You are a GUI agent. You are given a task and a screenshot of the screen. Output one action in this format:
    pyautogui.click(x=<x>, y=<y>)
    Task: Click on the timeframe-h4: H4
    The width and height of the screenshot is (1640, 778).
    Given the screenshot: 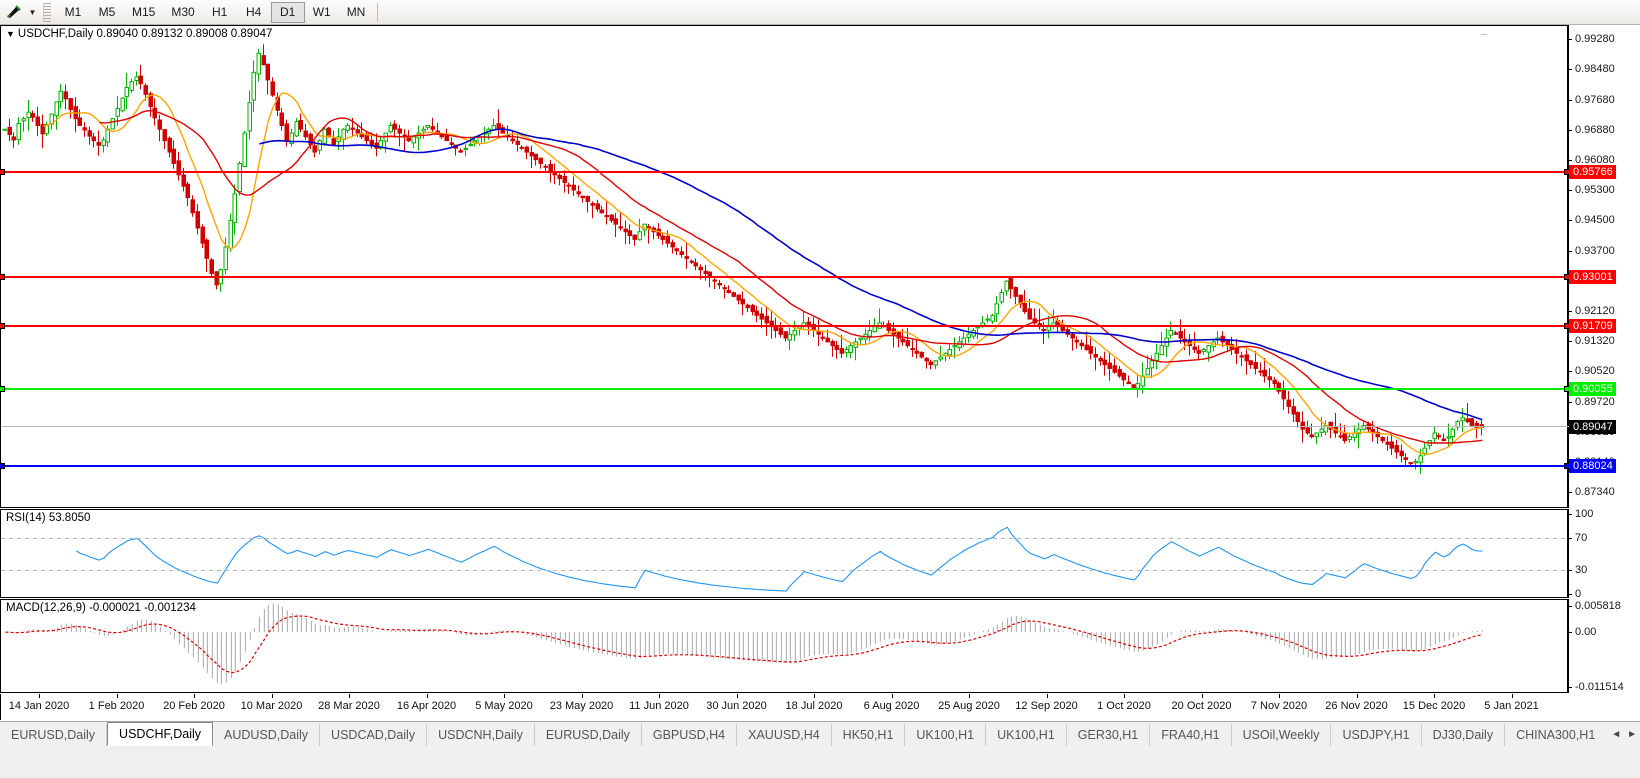 What is the action you would take?
    pyautogui.click(x=254, y=12)
    